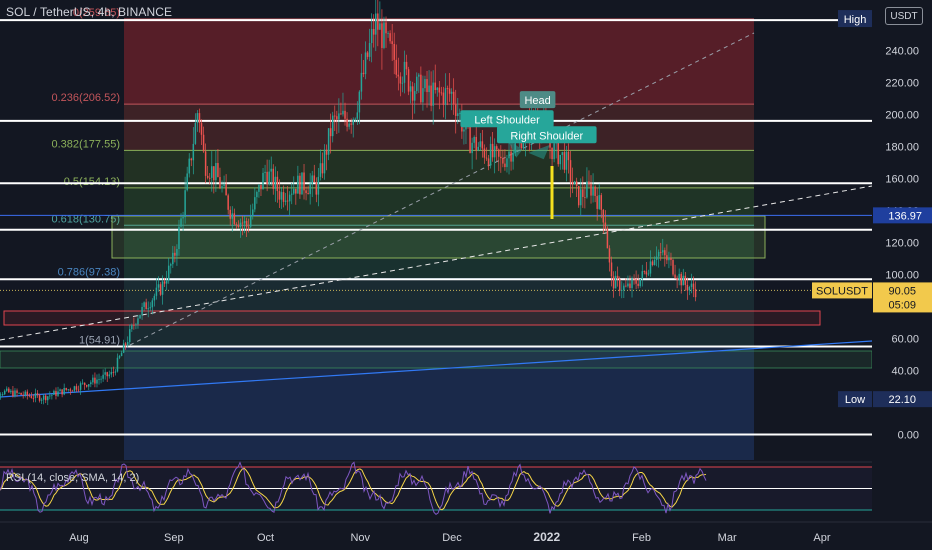 The width and height of the screenshot is (932, 550). I want to click on time-axis: Aug Sep Oct Nov Dec 2022 Feb Mar Apr, so click(466, 532).